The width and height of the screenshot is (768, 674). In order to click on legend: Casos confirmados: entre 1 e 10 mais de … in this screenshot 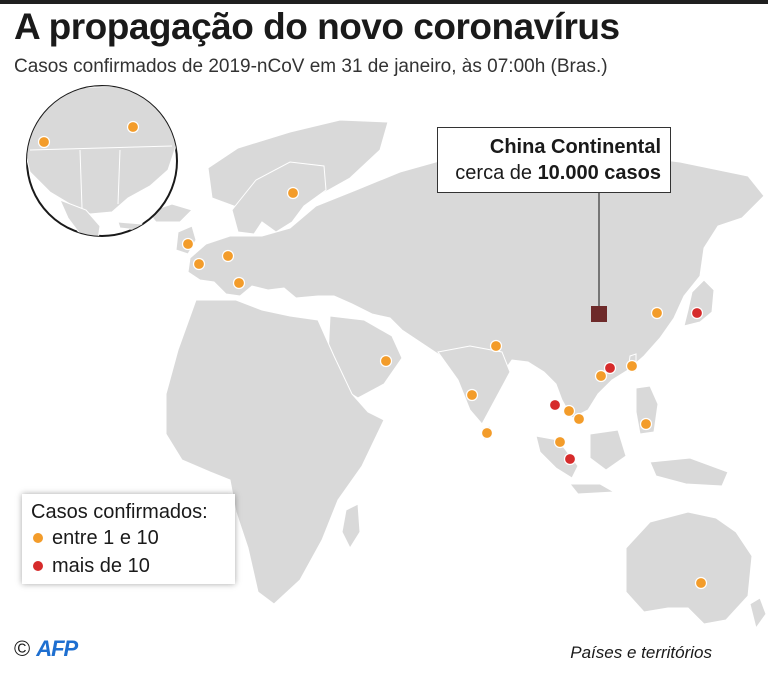, I will do `click(128, 539)`.